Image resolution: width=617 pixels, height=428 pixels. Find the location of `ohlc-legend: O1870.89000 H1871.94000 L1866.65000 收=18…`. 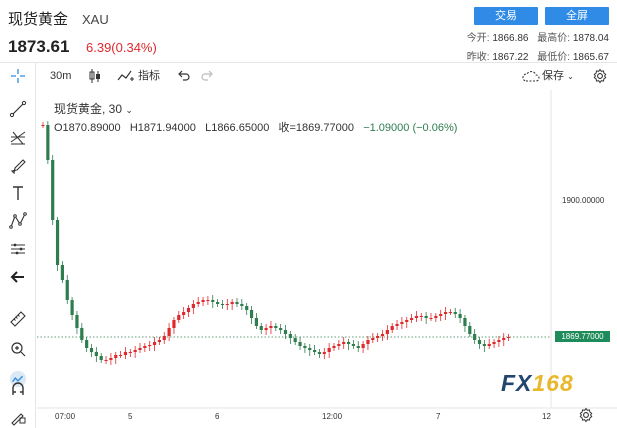

ohlc-legend: O1870.89000 H1871.94000 L1866.65000 收=18… is located at coordinates (255, 127).